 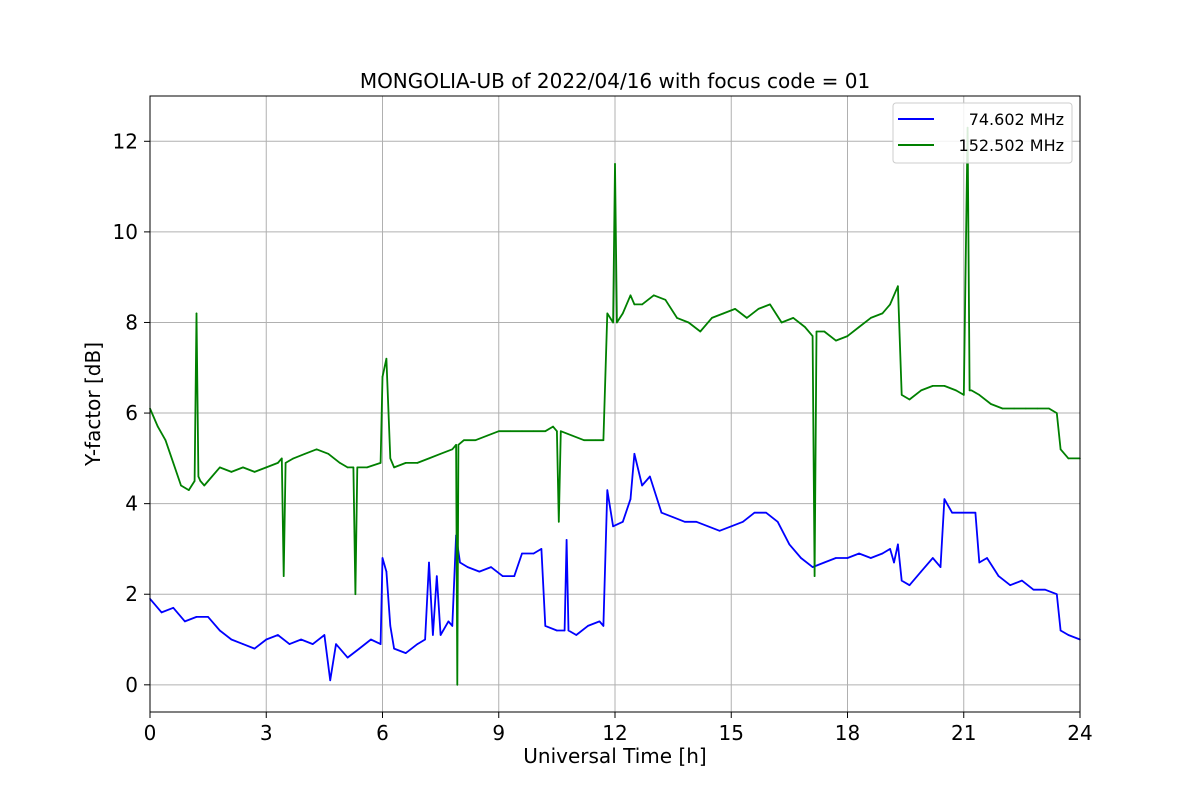 What do you see at coordinates (1079, 733) in the screenshot?
I see `x-tick-label: 24` at bounding box center [1079, 733].